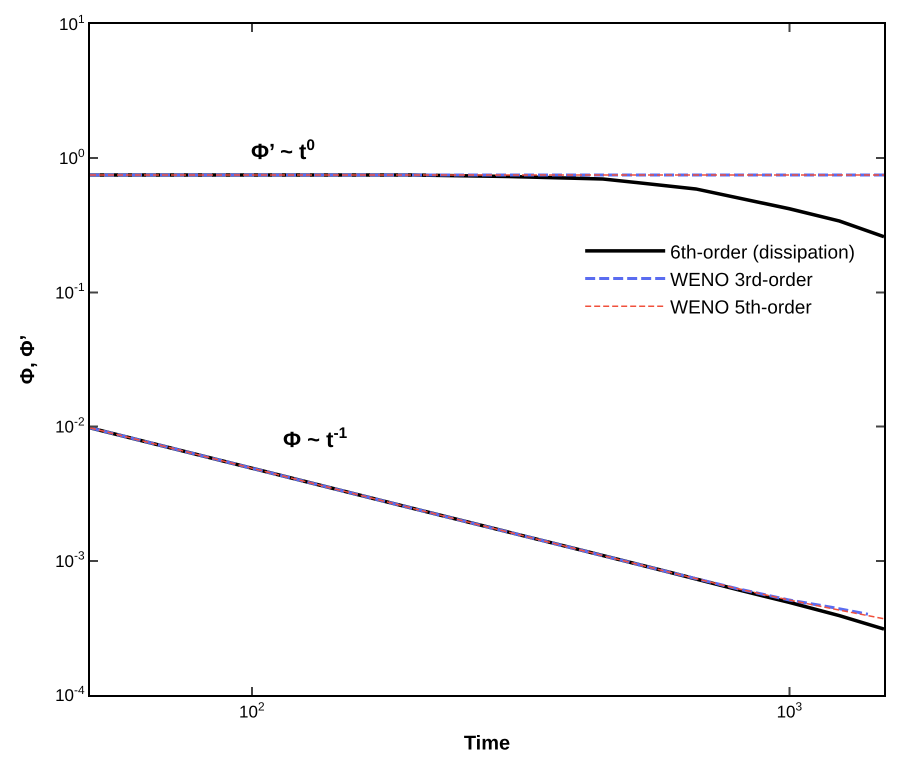  What do you see at coordinates (28, 359) in the screenshot?
I see `y-axis-title: Φ, Φ’` at bounding box center [28, 359].